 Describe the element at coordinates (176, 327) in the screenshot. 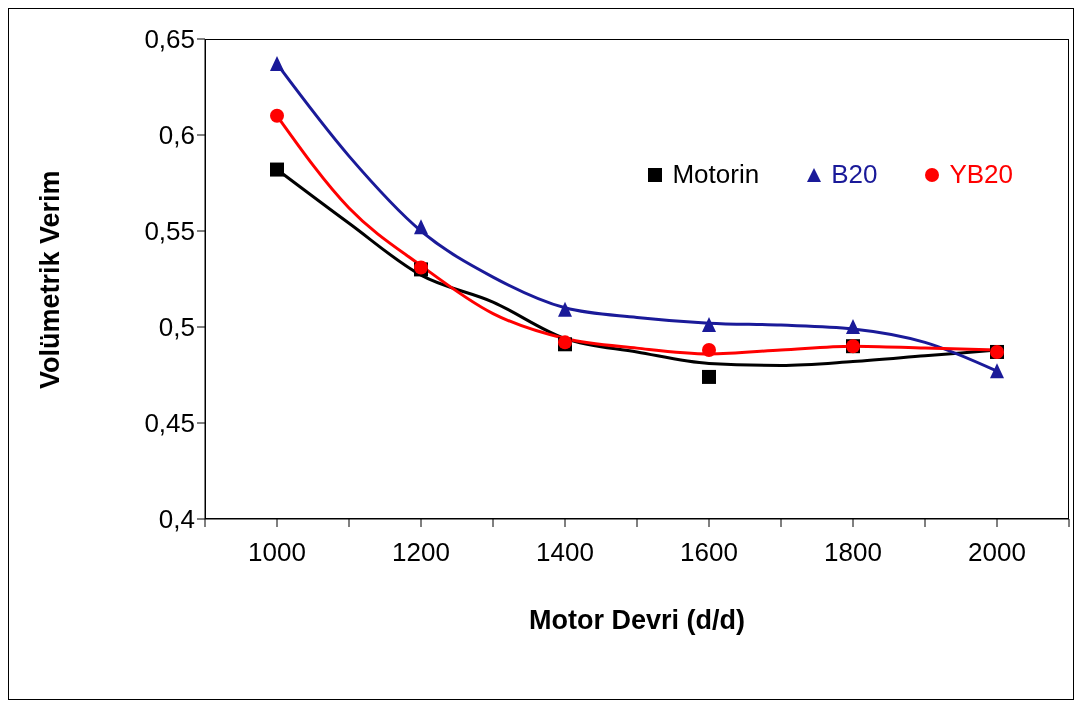

I see `y-tick-label: 0,5` at that location.